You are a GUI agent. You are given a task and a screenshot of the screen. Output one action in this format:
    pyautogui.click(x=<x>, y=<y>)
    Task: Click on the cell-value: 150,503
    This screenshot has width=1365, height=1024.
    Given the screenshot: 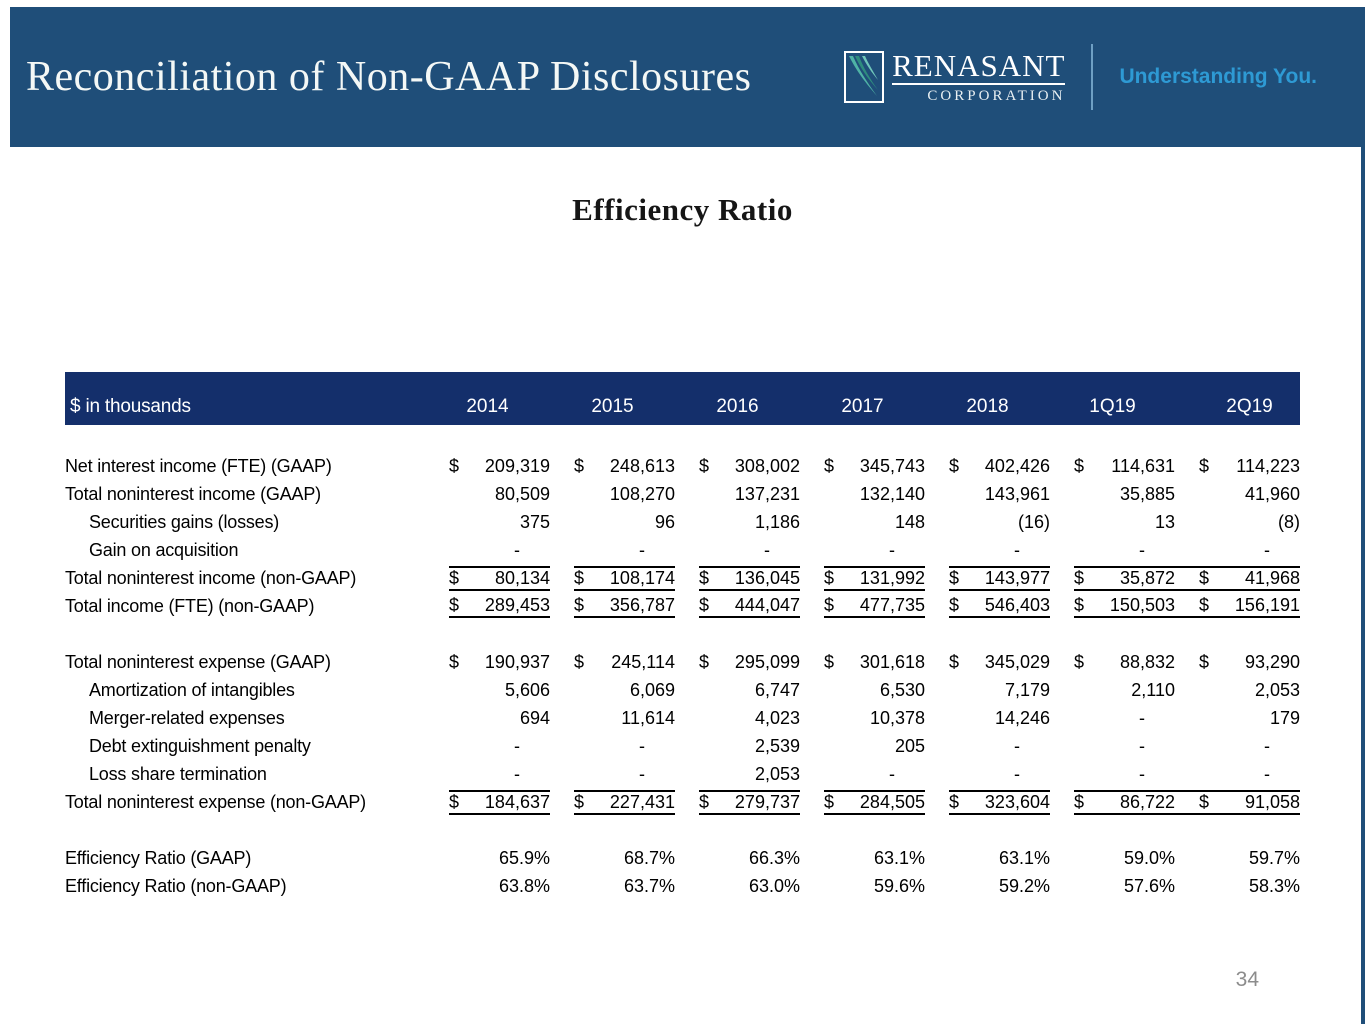 What is the action you would take?
    pyautogui.click(x=1142, y=604)
    